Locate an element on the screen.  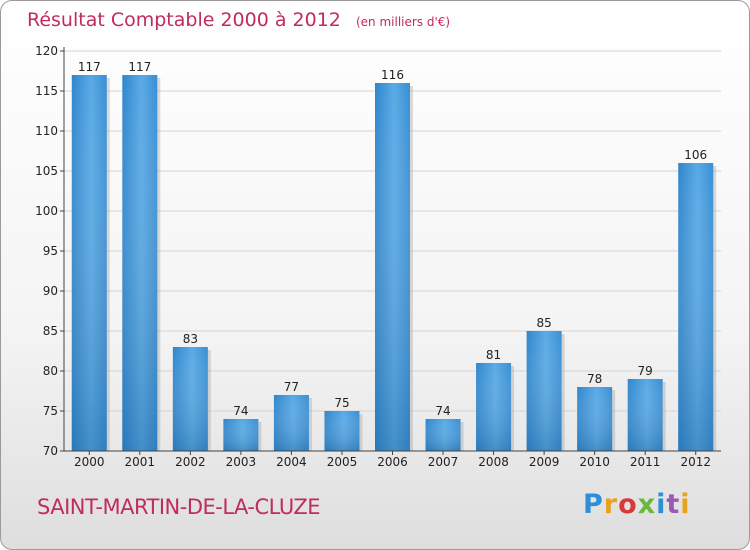
y-tick-label: 70 is located at coordinates (50, 451).